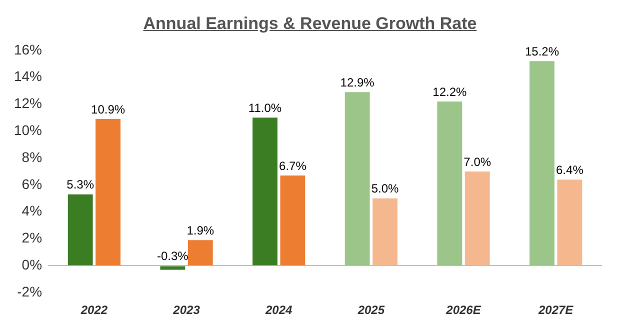 This screenshot has height=333, width=620. Describe the element at coordinates (108, 109) in the screenshot. I see `data-label: 10.9%` at that location.